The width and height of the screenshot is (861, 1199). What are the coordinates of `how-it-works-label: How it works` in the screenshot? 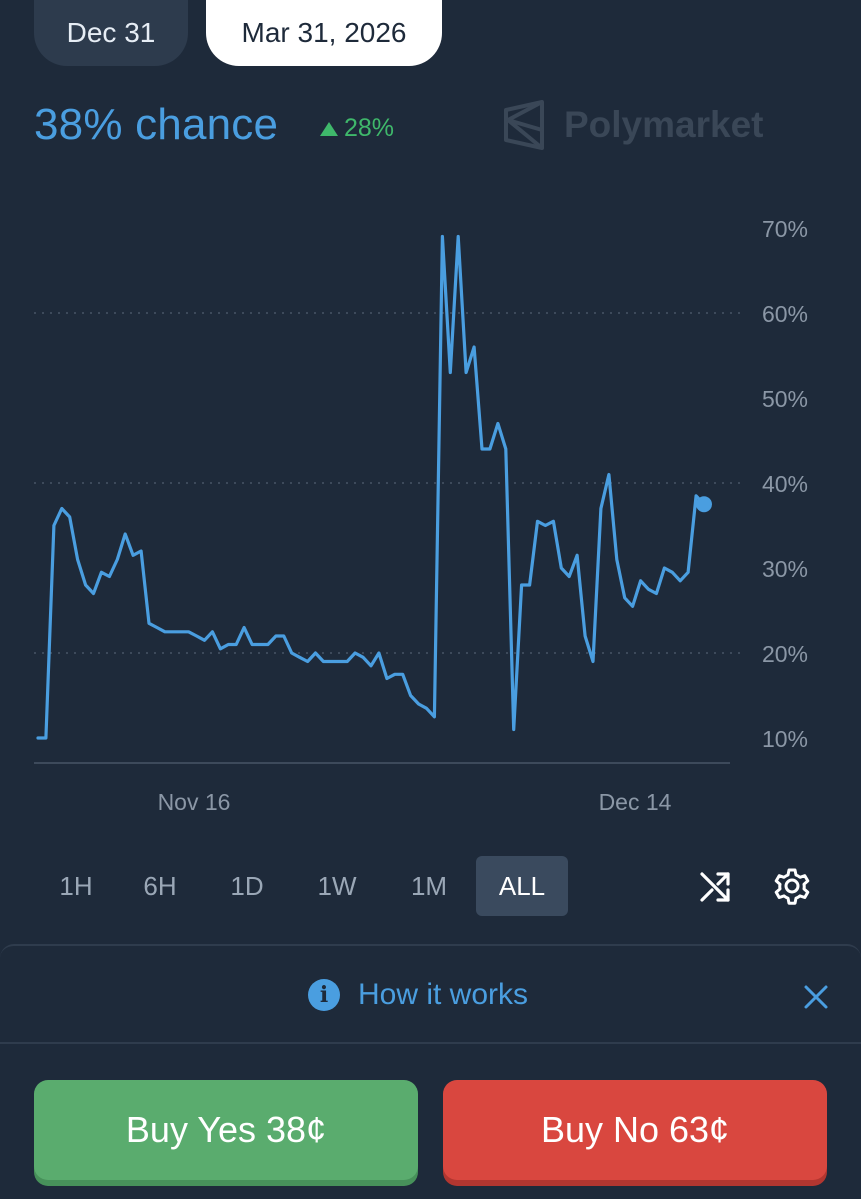 It's located at (443, 994).